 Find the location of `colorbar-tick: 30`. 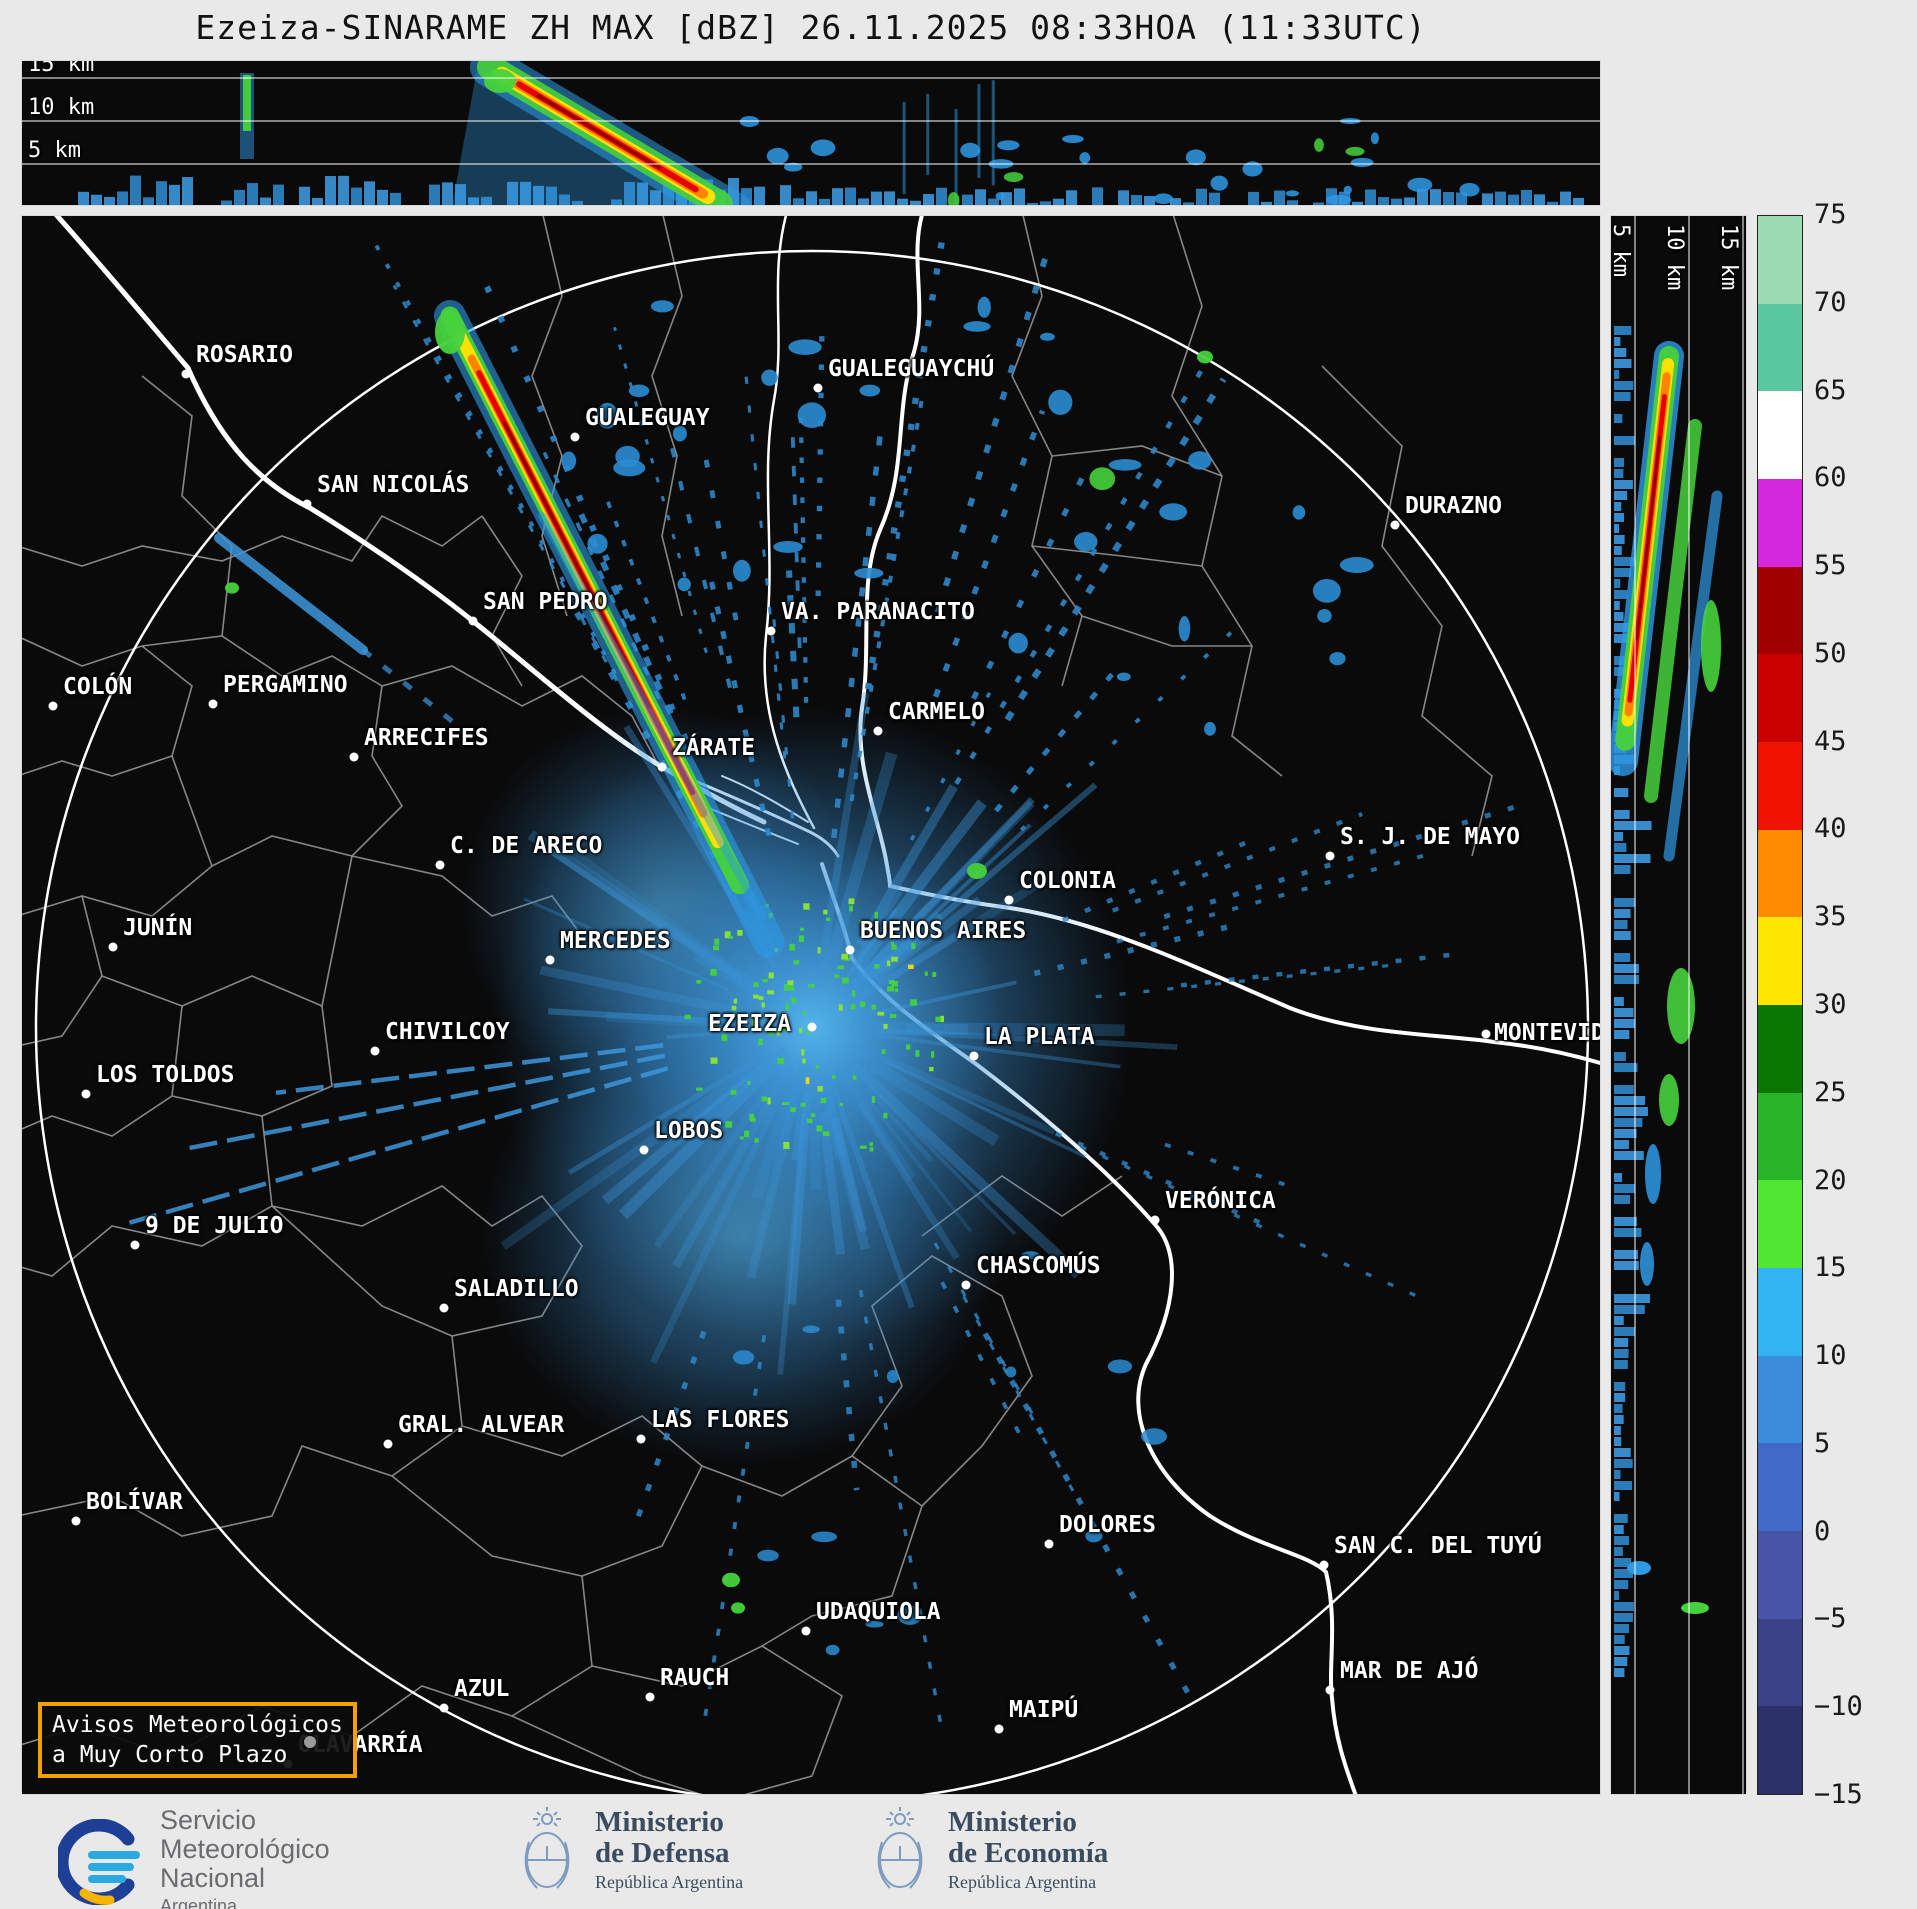

colorbar-tick: 30 is located at coordinates (1830, 1004).